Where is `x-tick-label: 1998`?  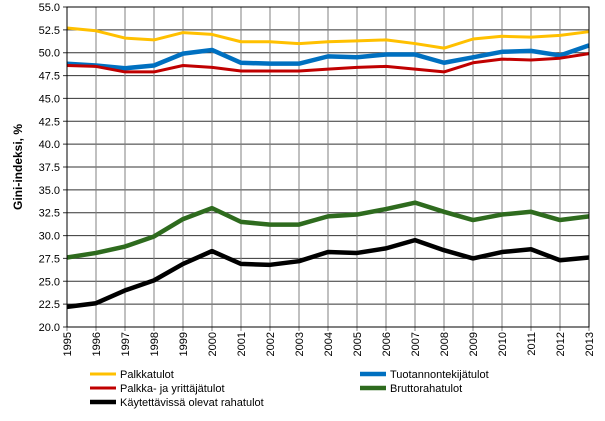 x-tick-label: 1998 is located at coordinates (155, 344).